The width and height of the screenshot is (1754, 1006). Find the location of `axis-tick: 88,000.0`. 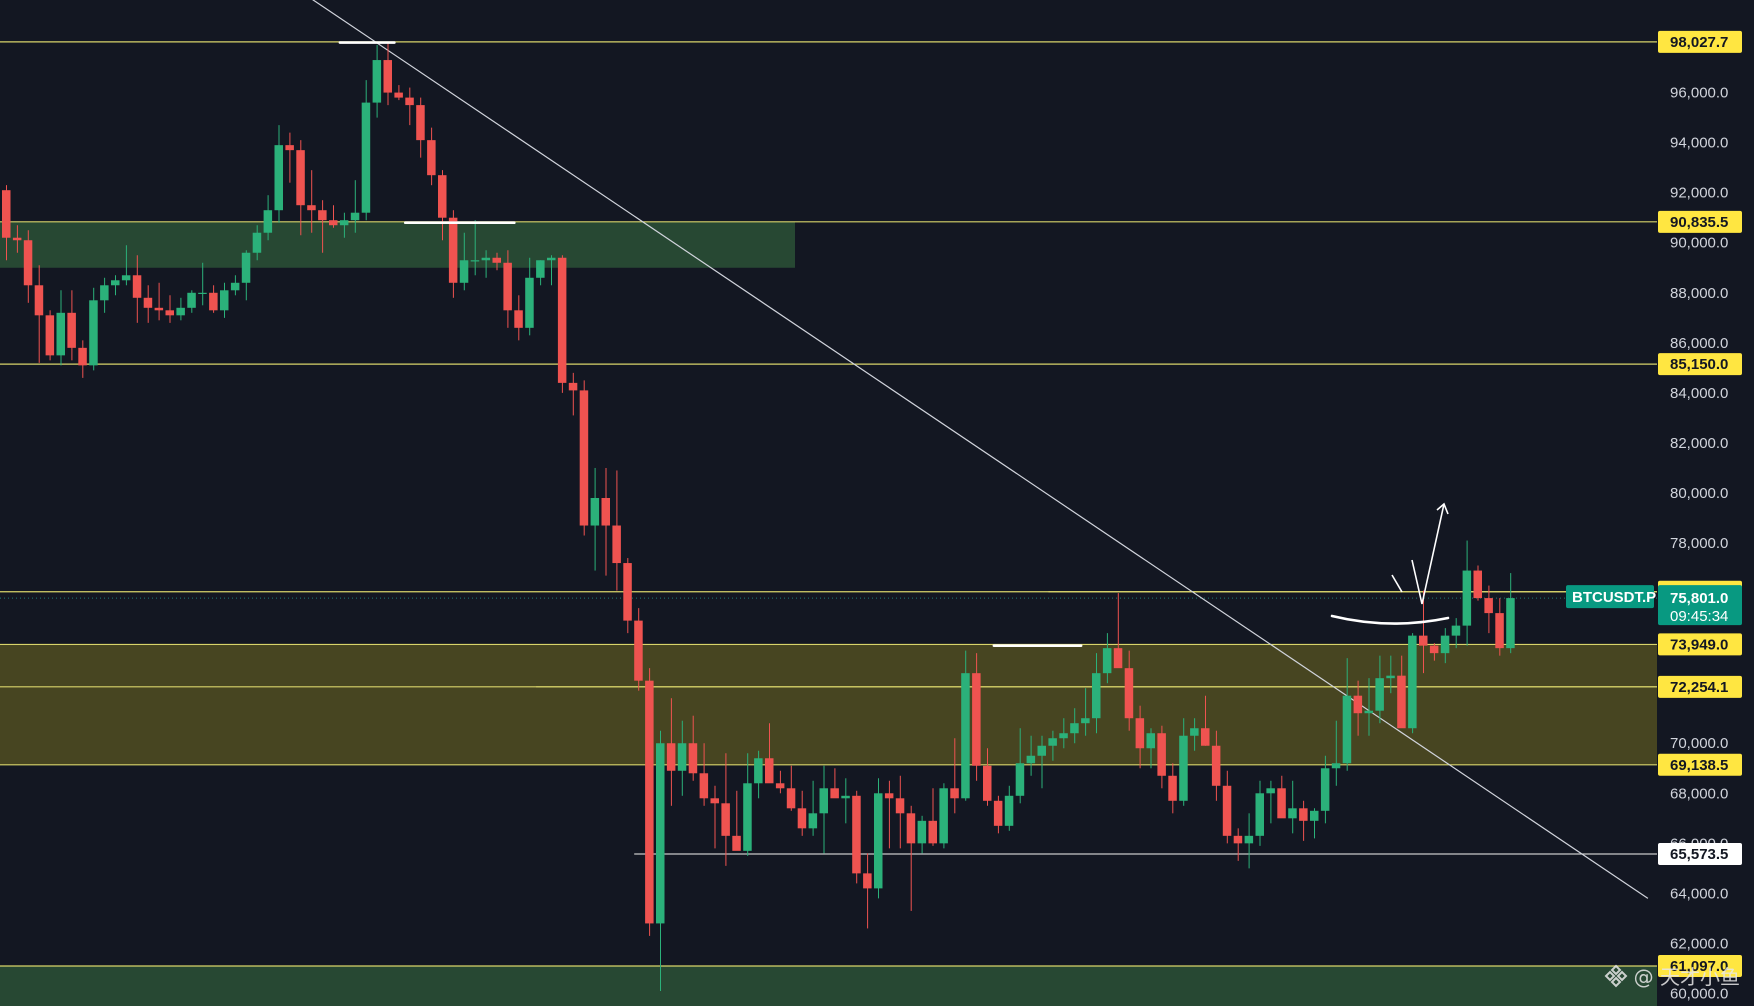

axis-tick: 88,000.0 is located at coordinates (1699, 293).